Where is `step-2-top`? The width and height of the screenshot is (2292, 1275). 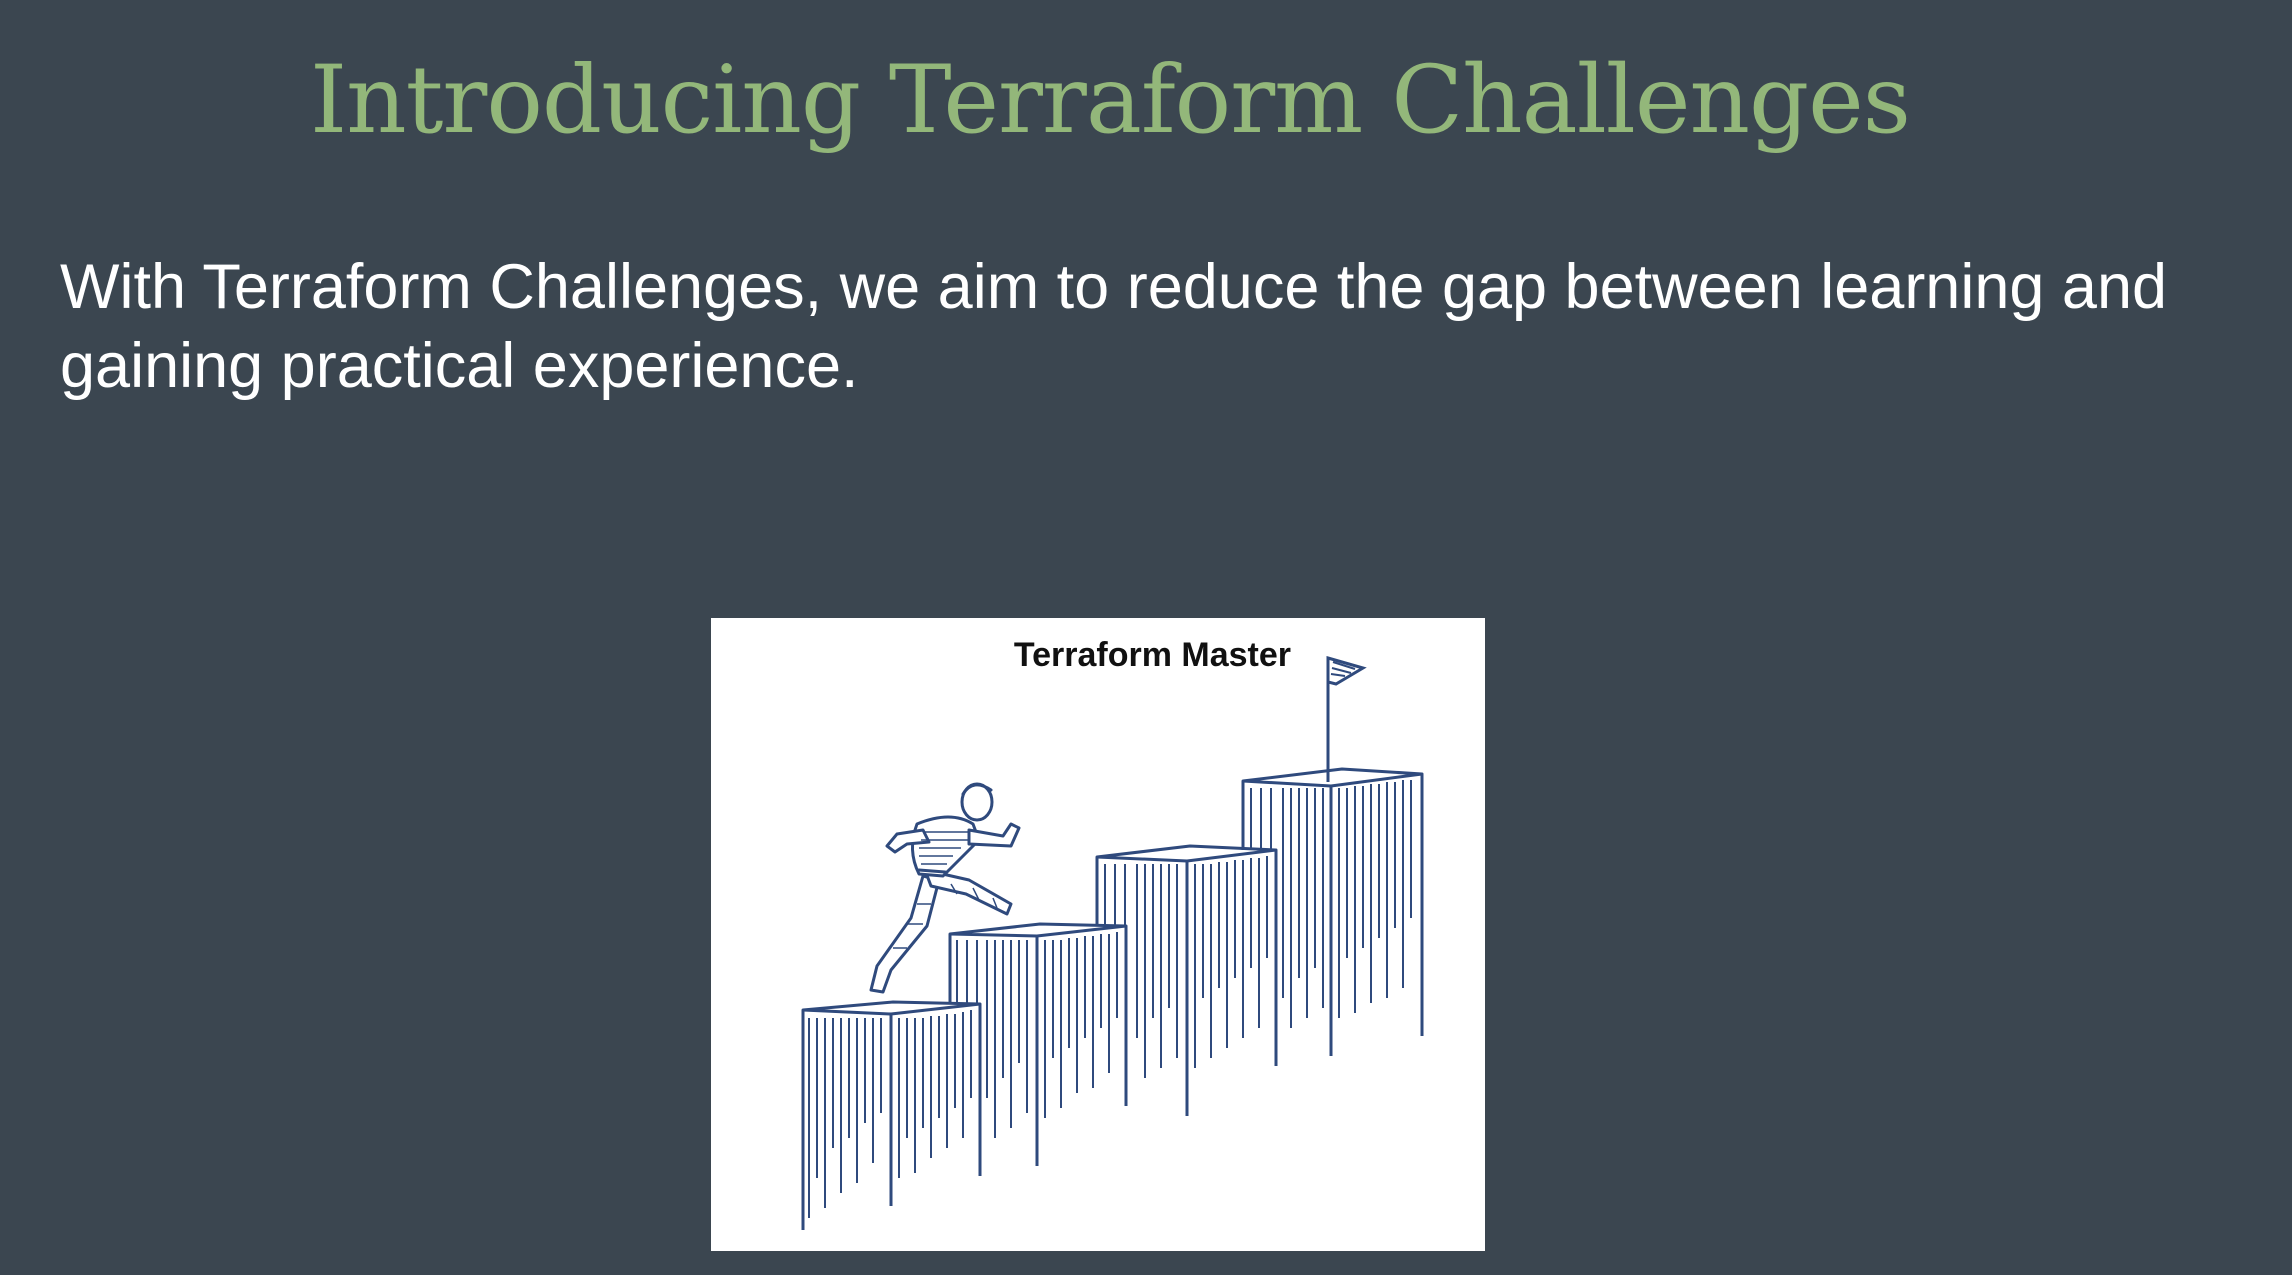
step-2-top is located at coordinates (1038, 930).